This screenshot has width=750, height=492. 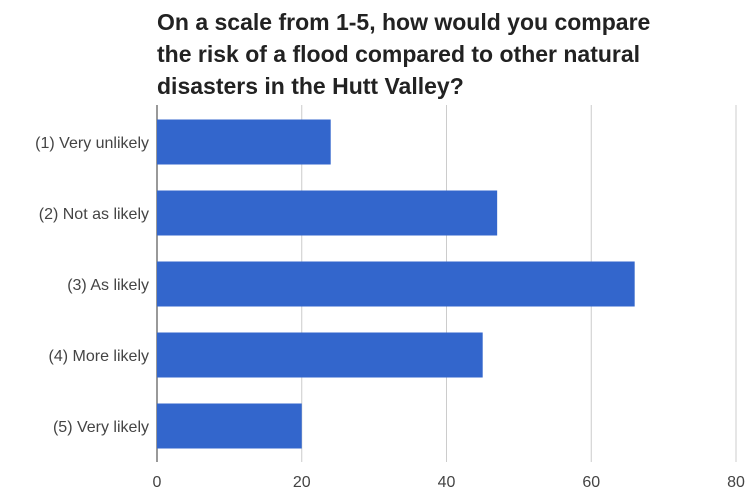 What do you see at coordinates (94, 214) in the screenshot?
I see `category-label: (2) Not as likely` at bounding box center [94, 214].